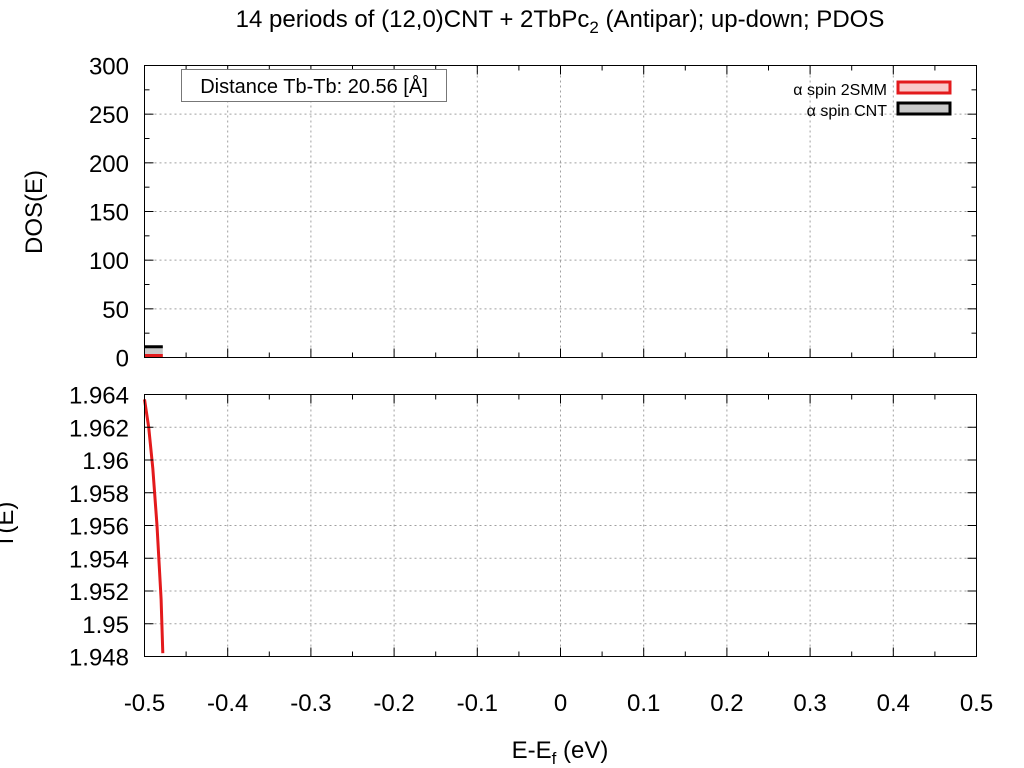  What do you see at coordinates (34, 212) in the screenshot?
I see `top-y-axis-label: DOS(E)` at bounding box center [34, 212].